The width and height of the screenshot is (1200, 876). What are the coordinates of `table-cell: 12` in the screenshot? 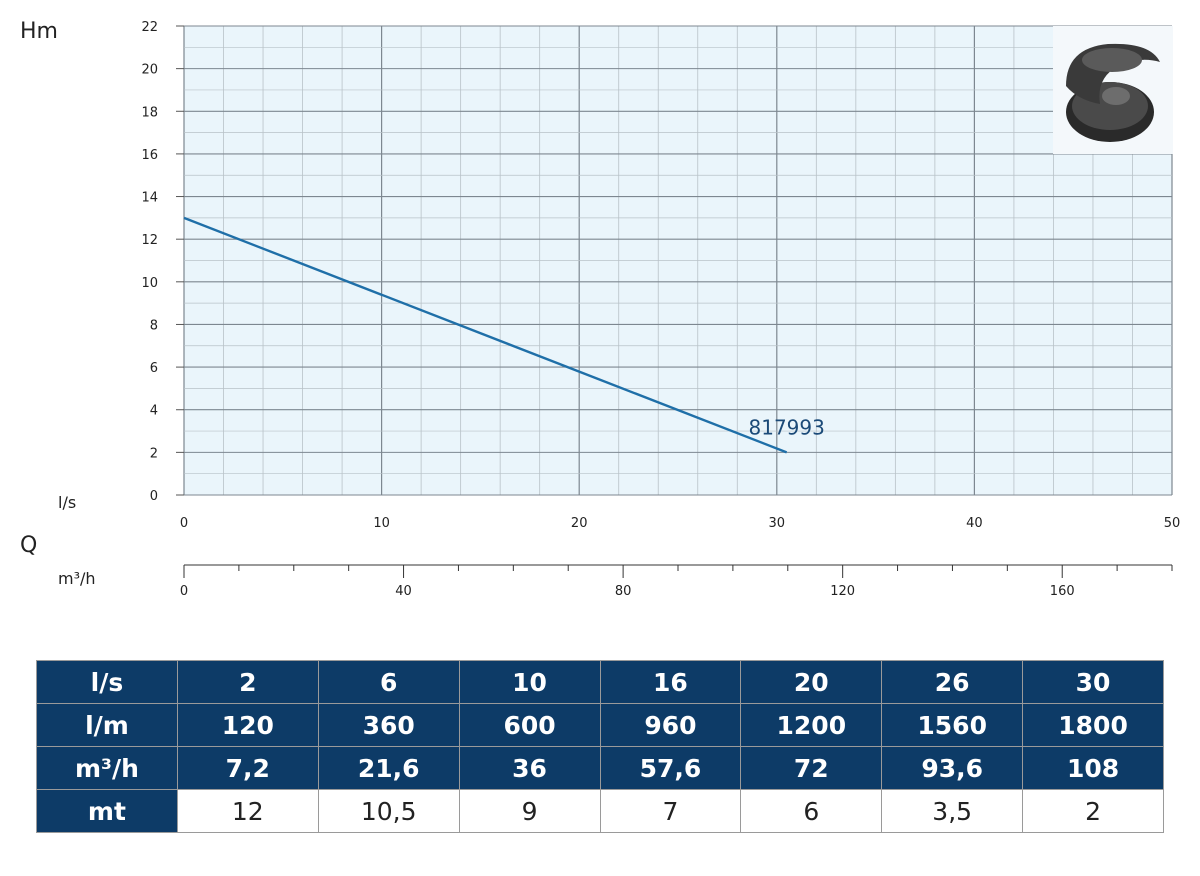 It's located at (247, 811).